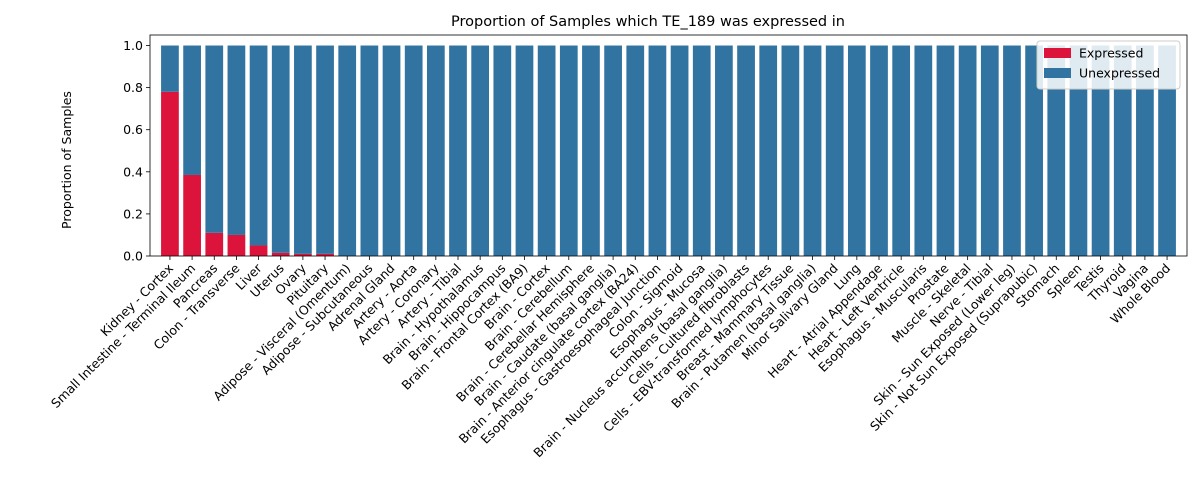 Image resolution: width=1200 pixels, height=504 pixels. What do you see at coordinates (133, 129) in the screenshot?
I see `y-tick-label: 0.6` at bounding box center [133, 129].